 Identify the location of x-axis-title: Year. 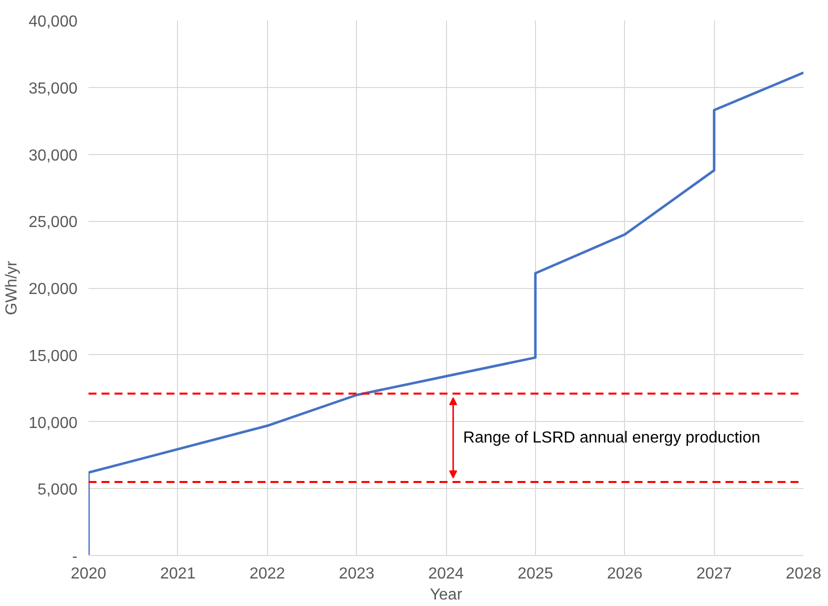
(446, 595).